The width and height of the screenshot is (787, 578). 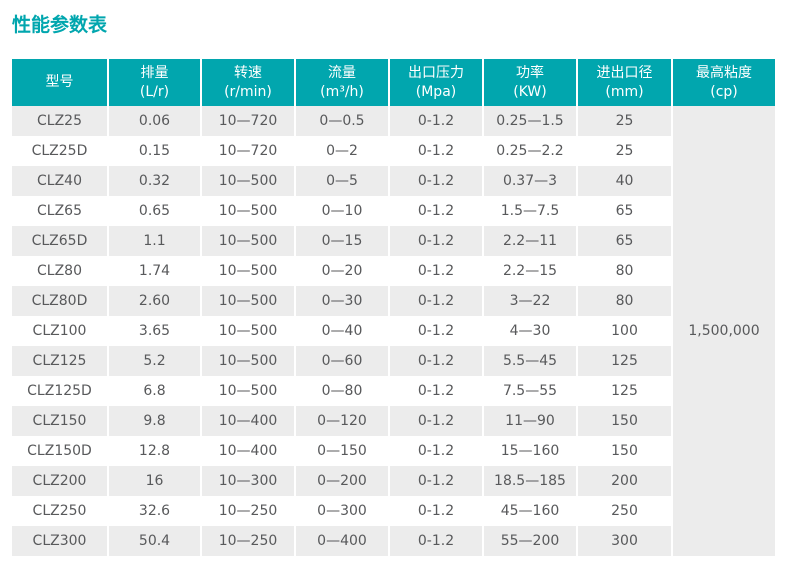 I want to click on cell-displacement: 16, so click(x=155, y=481).